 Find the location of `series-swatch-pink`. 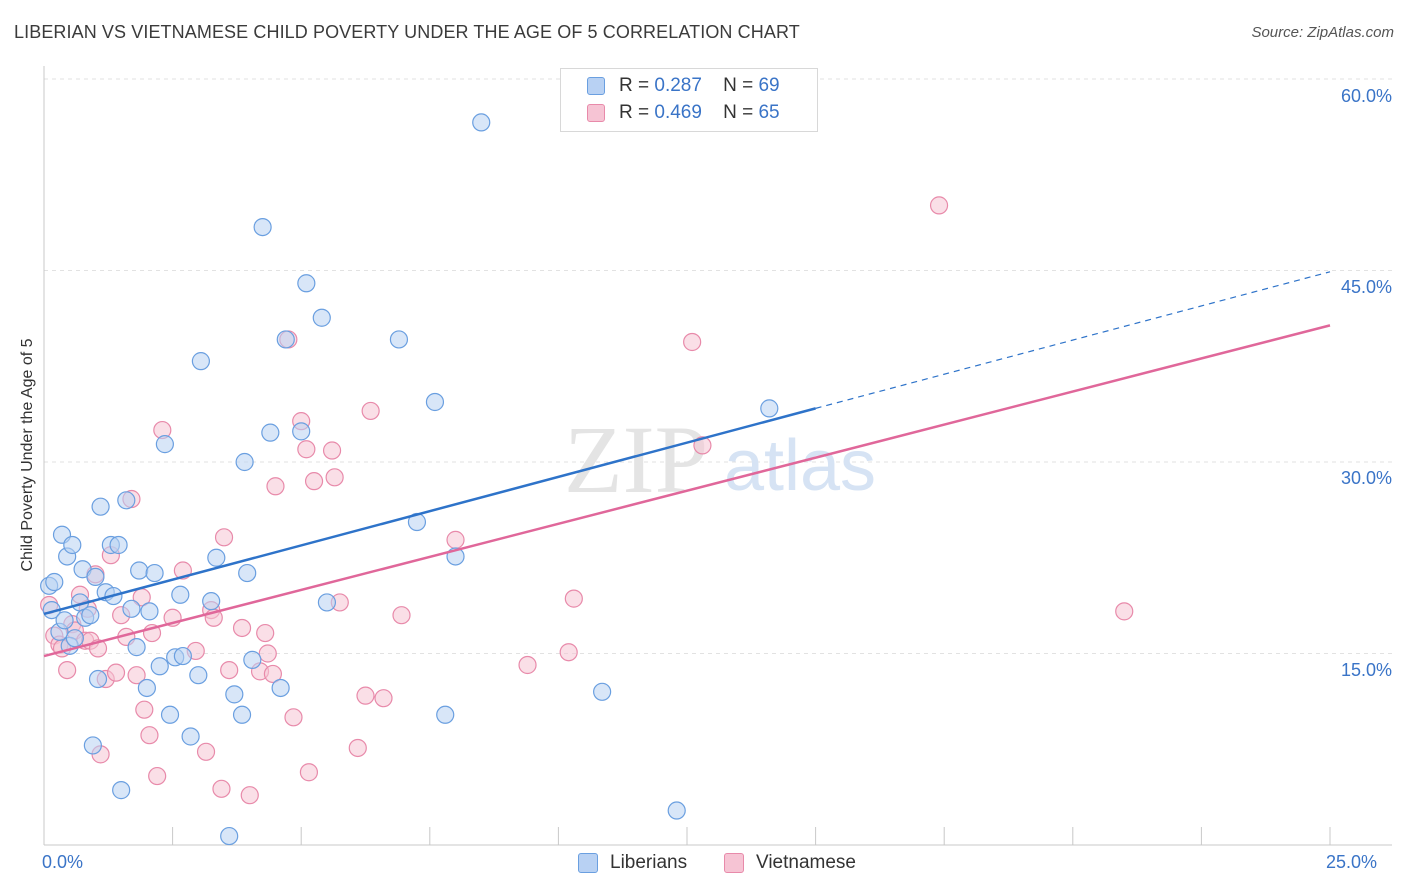

series-swatch-pink is located at coordinates (734, 863).